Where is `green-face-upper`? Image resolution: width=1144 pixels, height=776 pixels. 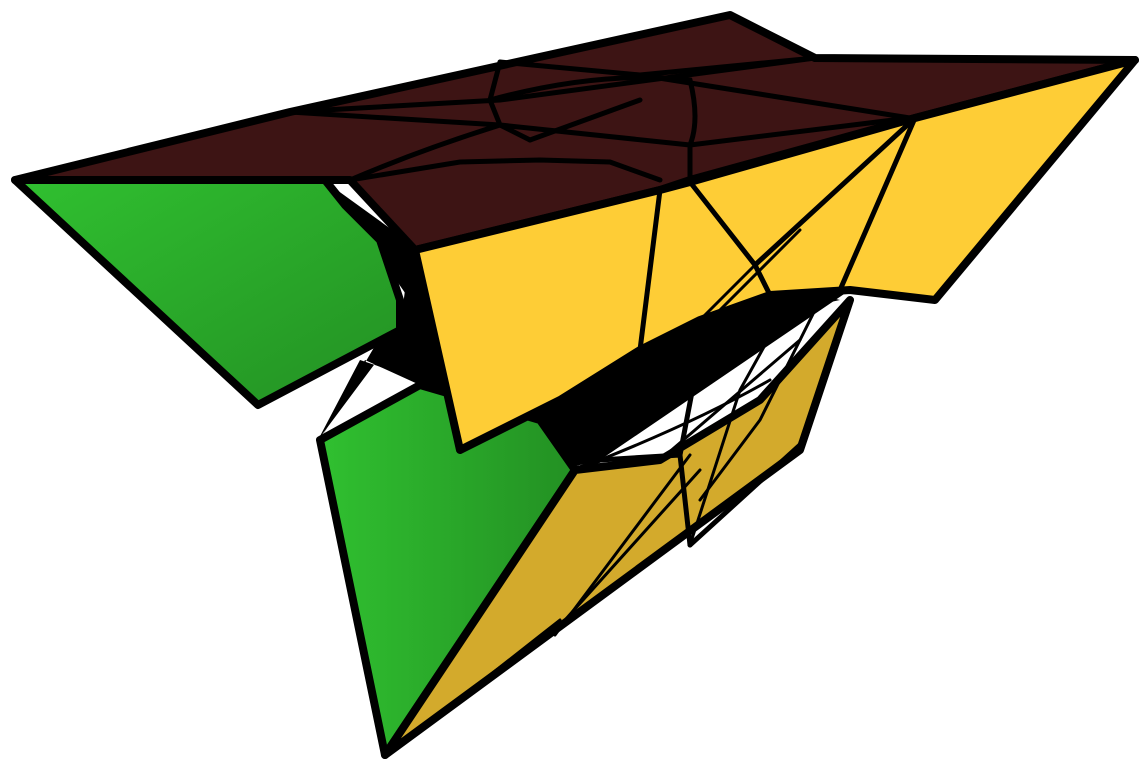
green-face-upper is located at coordinates (207, 292).